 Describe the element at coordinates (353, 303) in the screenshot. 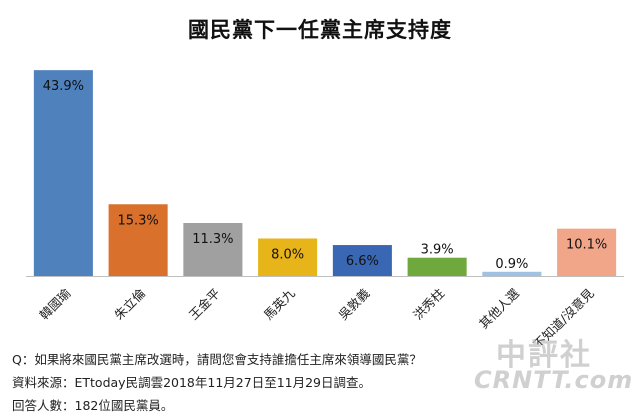

I see `category-label-4: 吳敦義` at that location.